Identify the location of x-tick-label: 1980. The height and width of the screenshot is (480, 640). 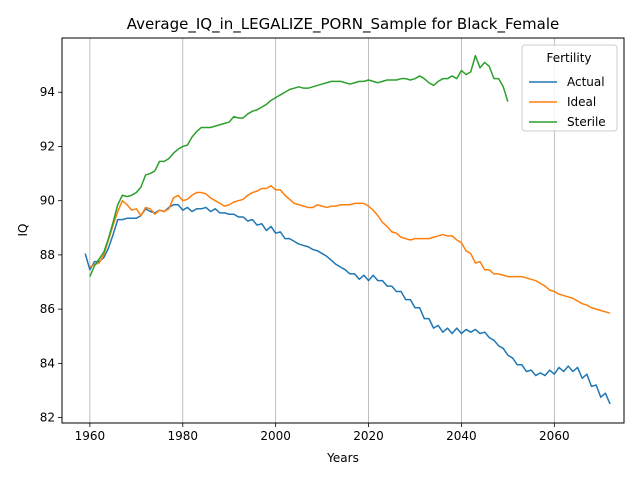
(182, 436).